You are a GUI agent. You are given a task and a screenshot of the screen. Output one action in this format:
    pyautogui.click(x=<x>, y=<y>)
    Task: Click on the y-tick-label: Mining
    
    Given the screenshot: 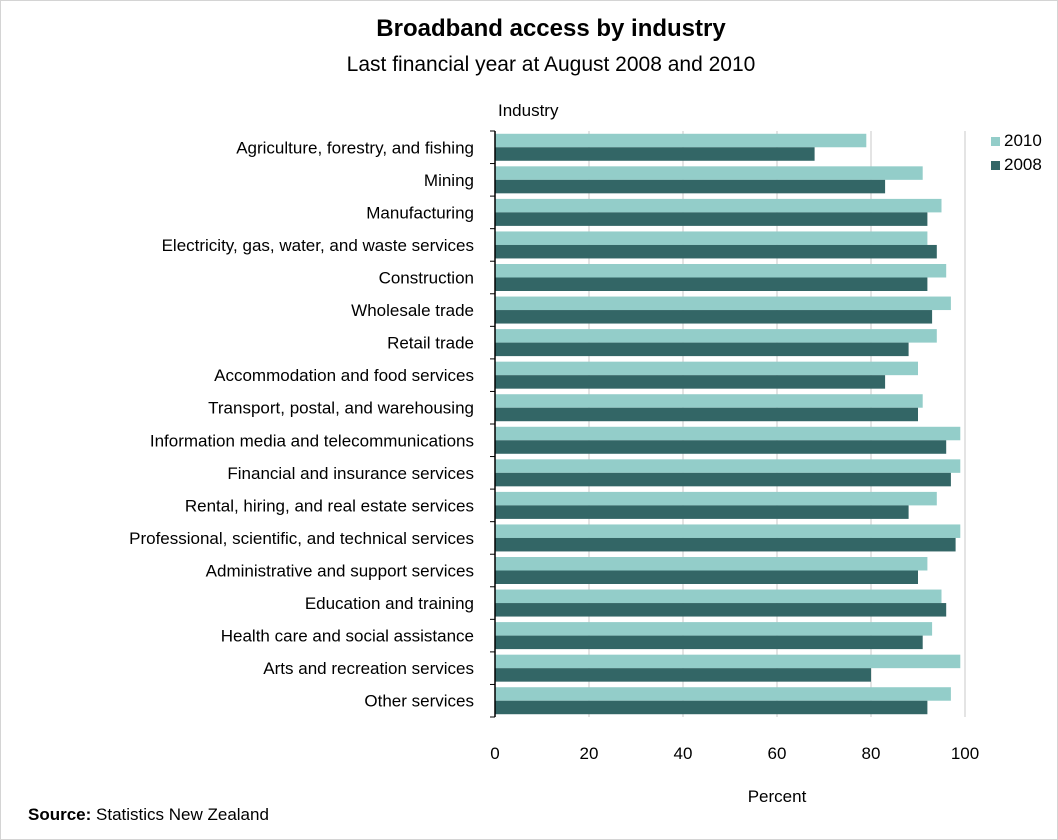 What is the action you would take?
    pyautogui.click(x=449, y=180)
    